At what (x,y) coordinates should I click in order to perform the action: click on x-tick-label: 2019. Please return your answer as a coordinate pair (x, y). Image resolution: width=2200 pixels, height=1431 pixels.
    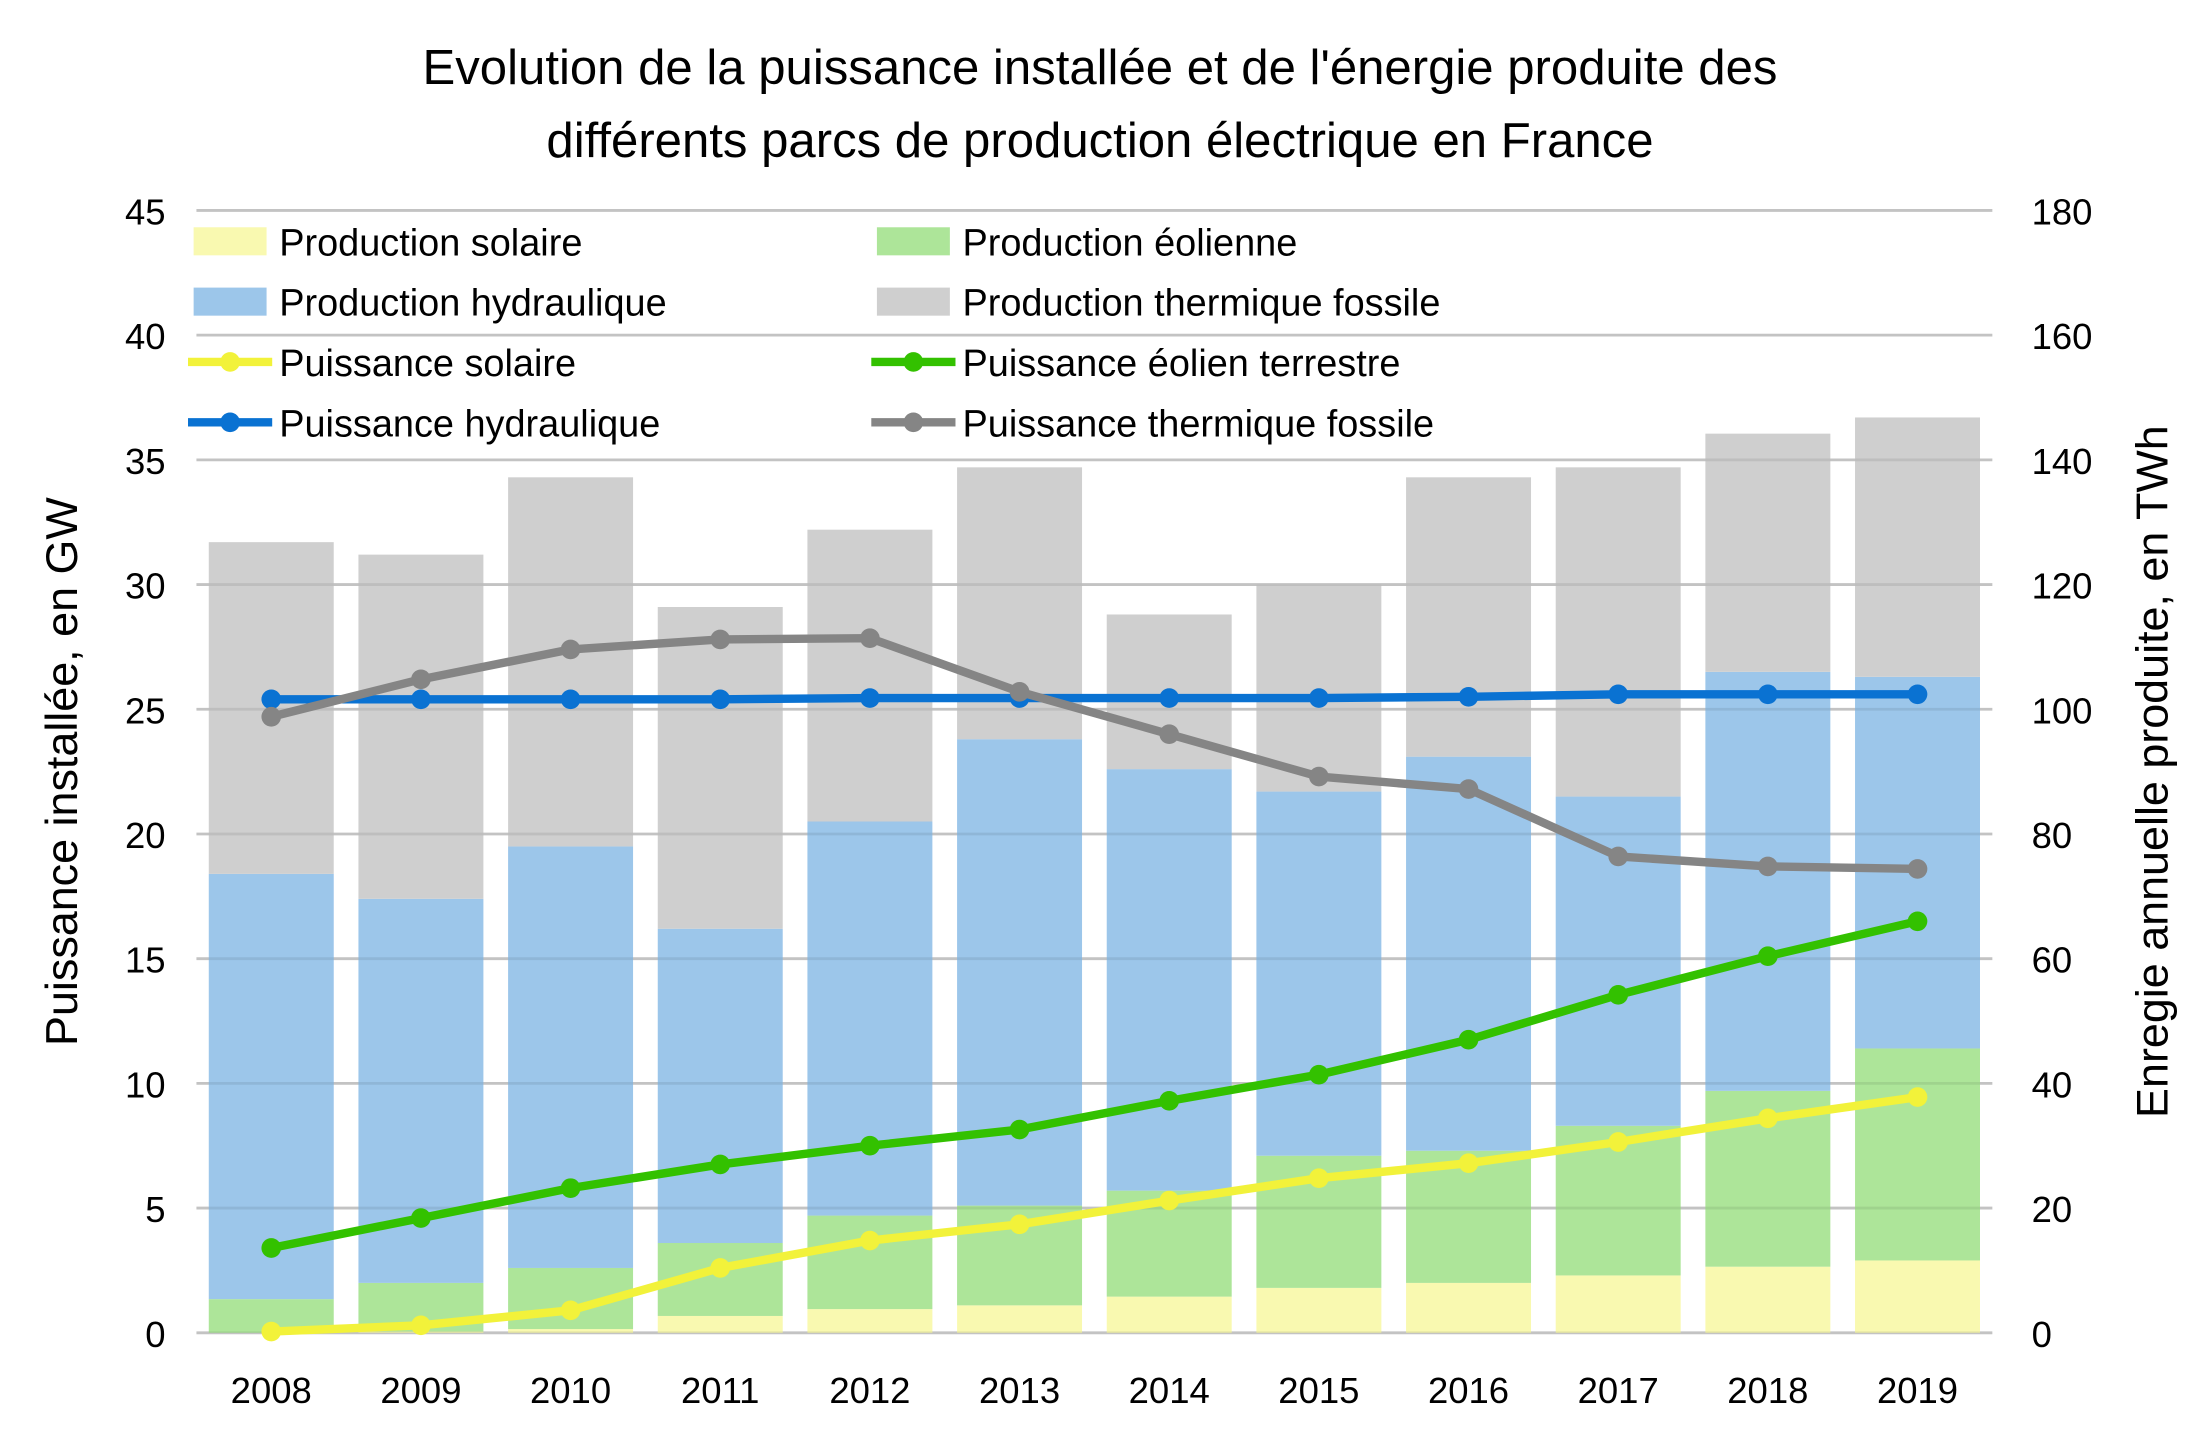
    Looking at the image, I should click on (1917, 1390).